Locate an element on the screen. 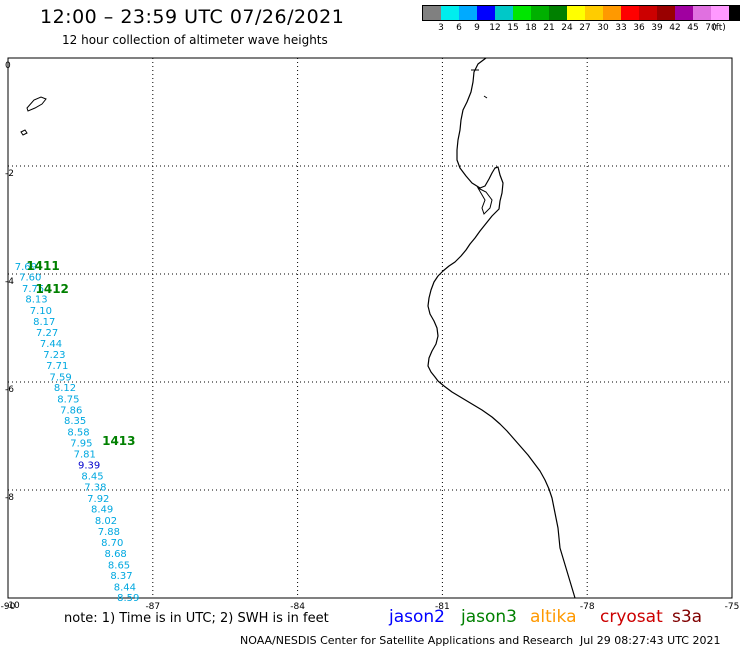  wave-height-reading: 7.27 is located at coordinates (47, 333).